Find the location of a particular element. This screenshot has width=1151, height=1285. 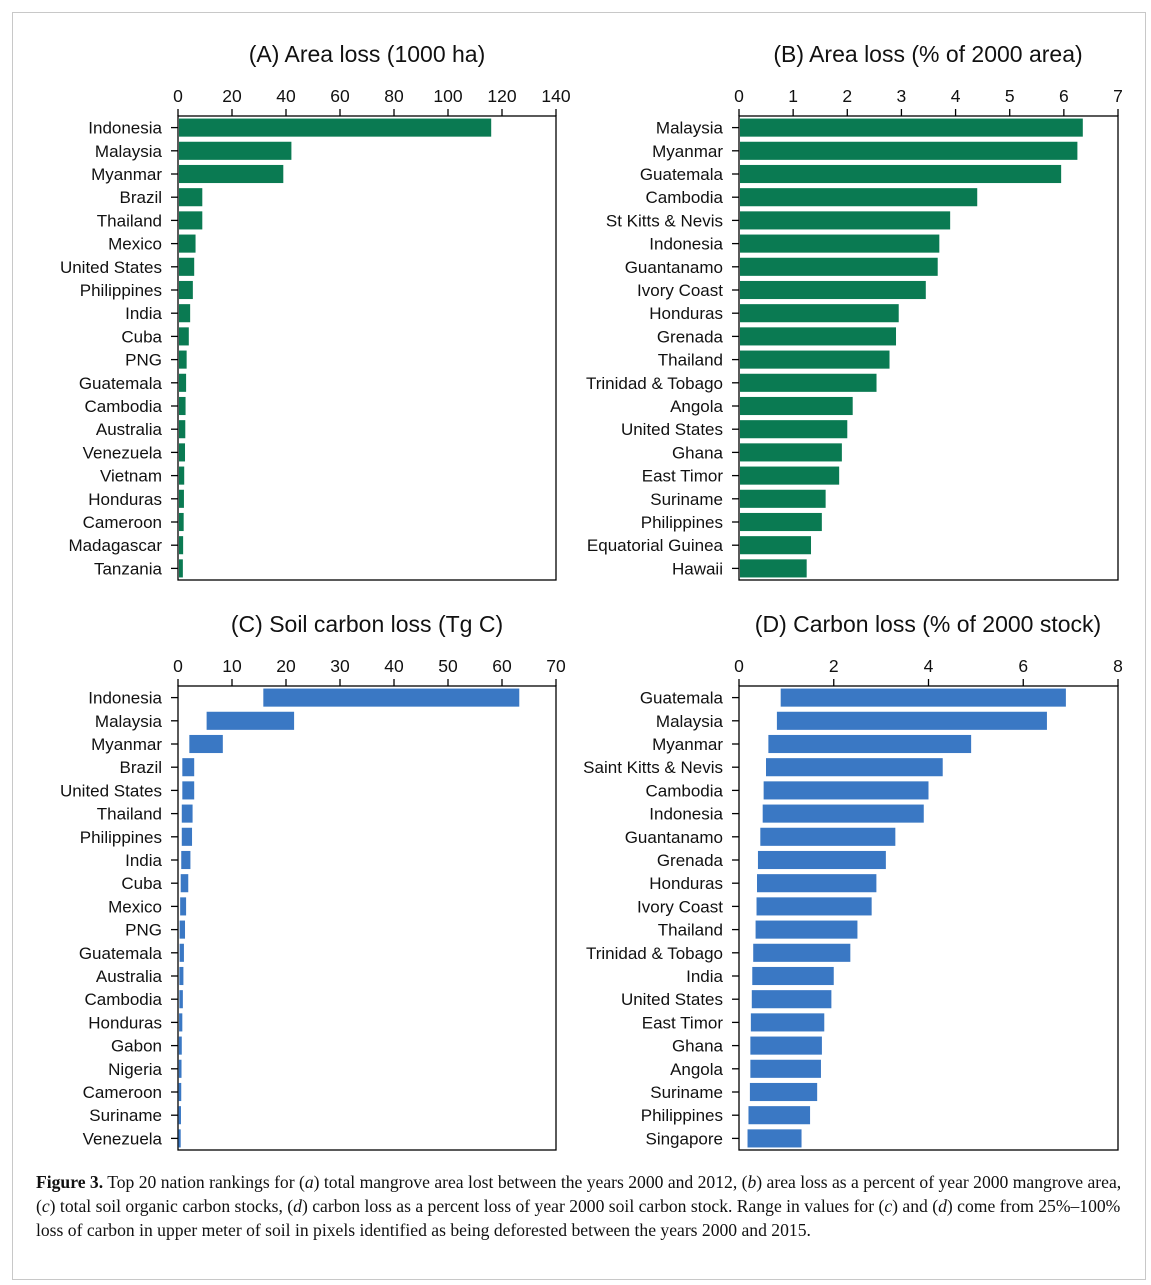

x-tick-label: 4 is located at coordinates (956, 96).